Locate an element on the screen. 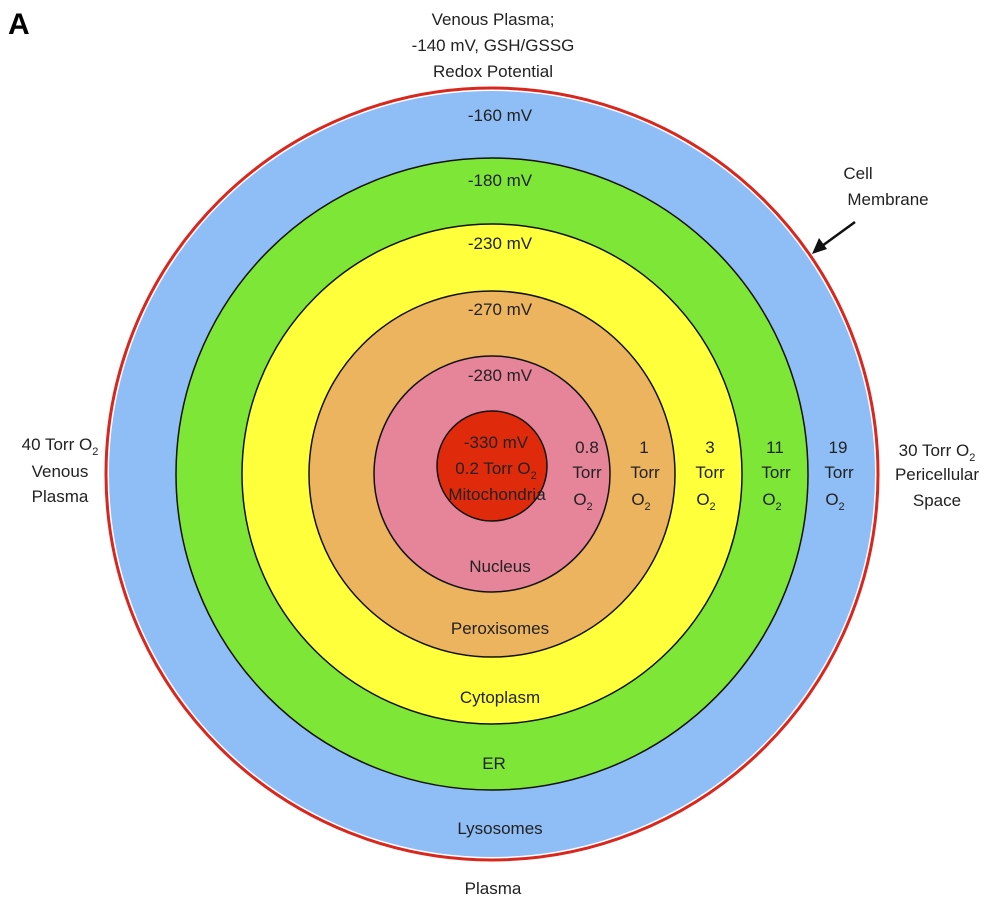 The width and height of the screenshot is (990, 897). svg-text: 11 is located at coordinates (775, 447).